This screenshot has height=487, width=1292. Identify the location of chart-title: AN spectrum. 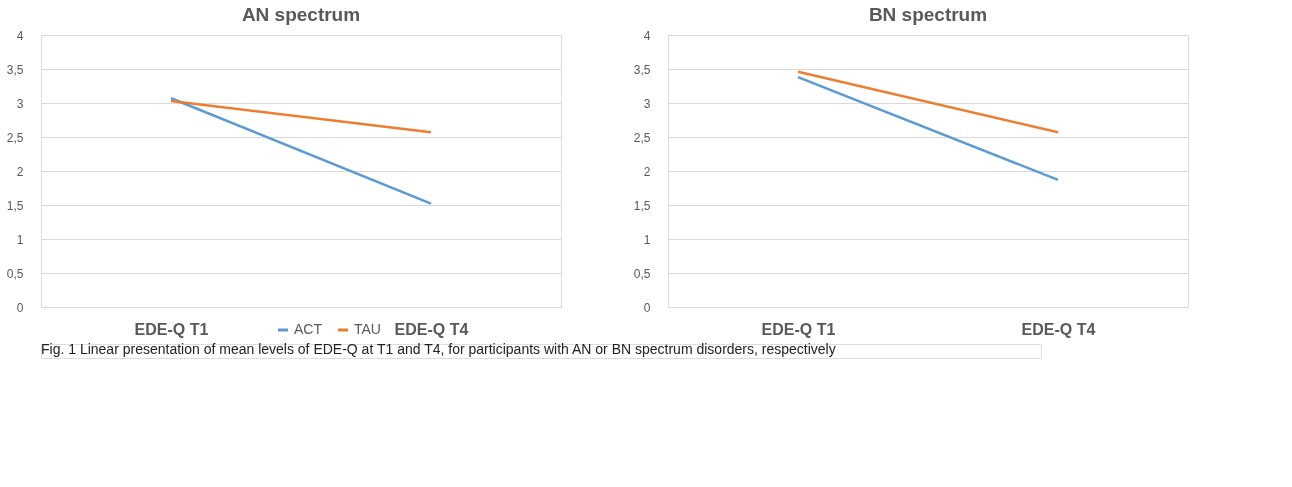
(301, 14).